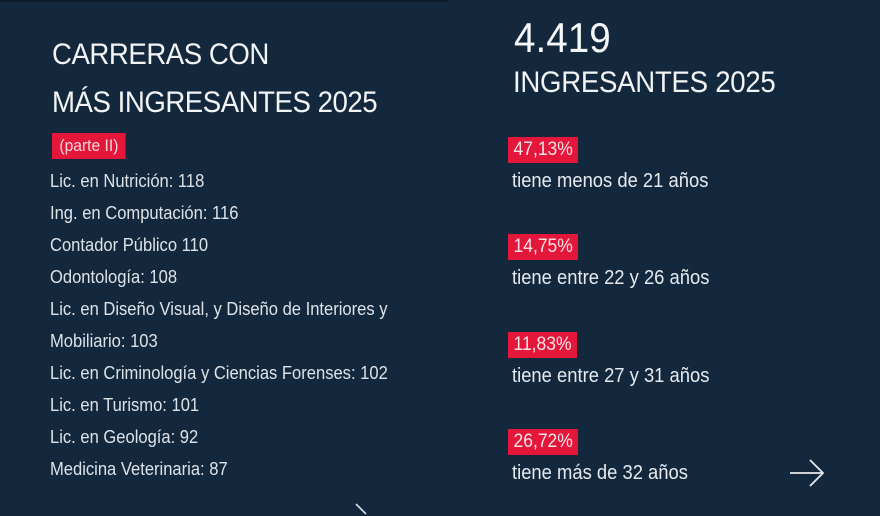 The height and width of the screenshot is (516, 880). Describe the element at coordinates (611, 376) in the screenshot. I see `stat-description: tiene entre 27 y 31 años` at that location.